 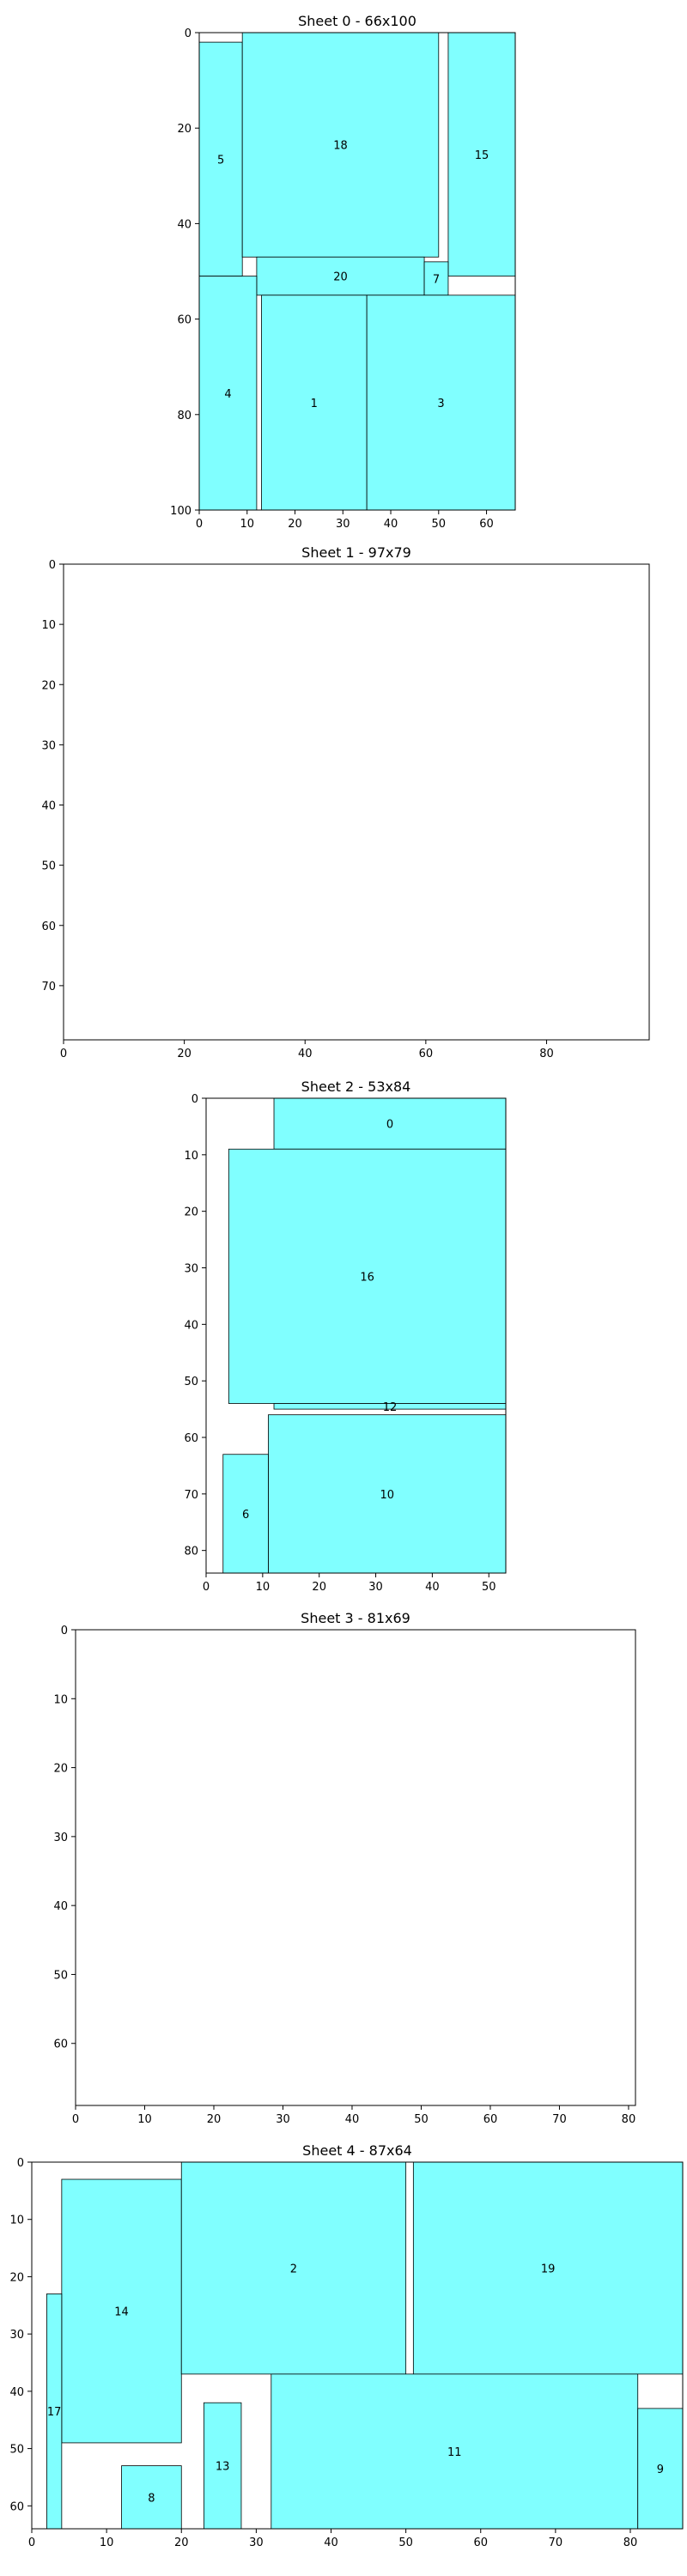 I want to click on piece-label-5: 5, so click(x=220, y=160).